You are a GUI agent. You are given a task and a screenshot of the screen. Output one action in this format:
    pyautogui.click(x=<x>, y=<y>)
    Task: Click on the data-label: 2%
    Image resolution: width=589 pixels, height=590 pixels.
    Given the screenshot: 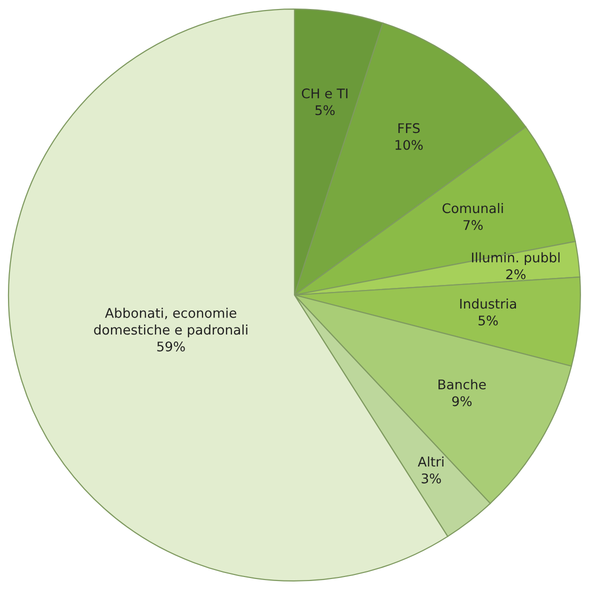 What is the action you would take?
    pyautogui.click(x=516, y=274)
    